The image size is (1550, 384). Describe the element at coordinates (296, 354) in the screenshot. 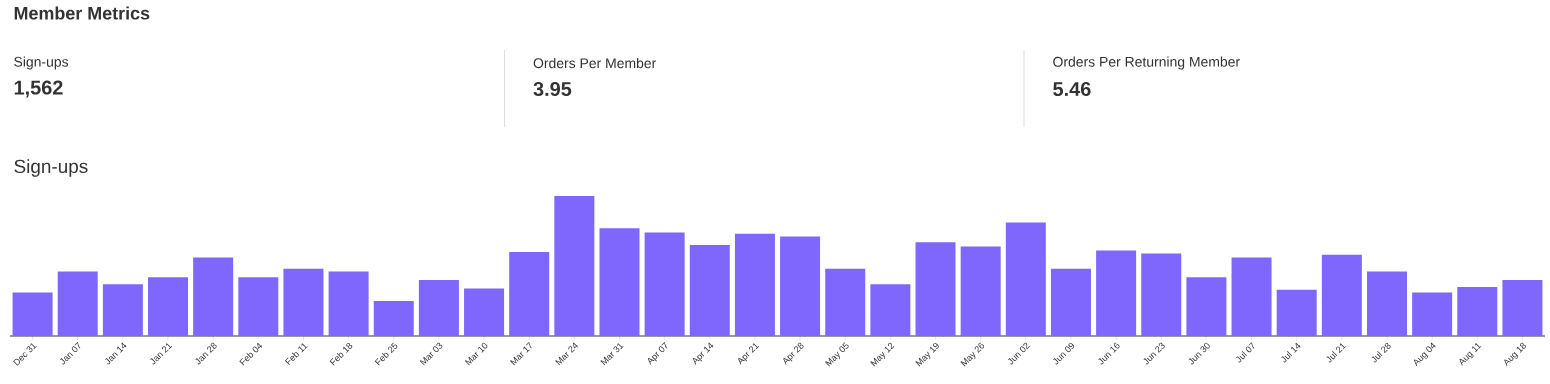

I see `x-tick-label: Feb 11` at that location.